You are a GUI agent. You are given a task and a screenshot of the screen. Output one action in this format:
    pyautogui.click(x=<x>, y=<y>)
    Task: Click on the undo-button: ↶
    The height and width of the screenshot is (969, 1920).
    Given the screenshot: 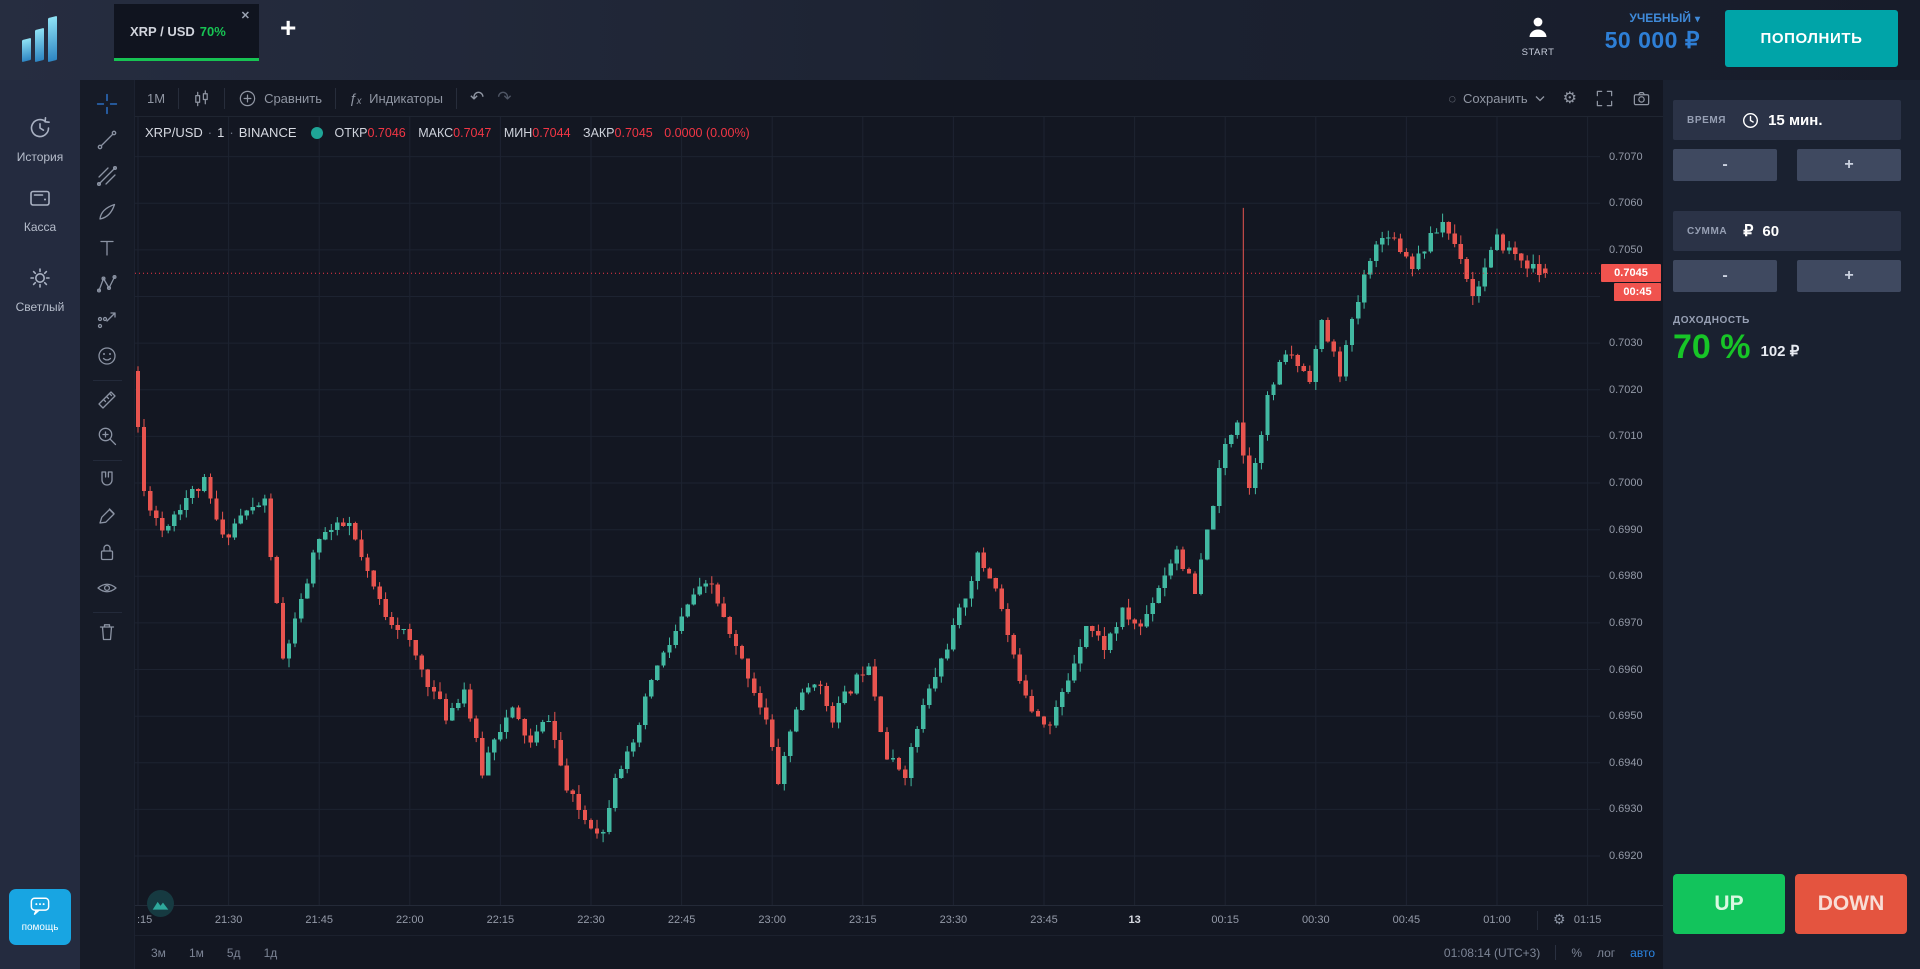 What is the action you would take?
    pyautogui.click(x=477, y=97)
    